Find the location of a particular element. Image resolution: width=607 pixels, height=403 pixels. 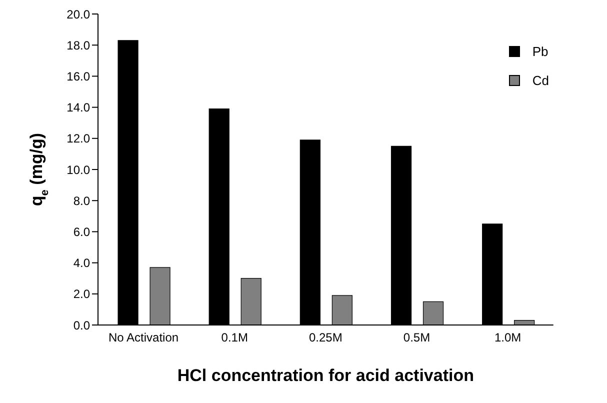

x-tick-label: 1.0M is located at coordinates (508, 337).